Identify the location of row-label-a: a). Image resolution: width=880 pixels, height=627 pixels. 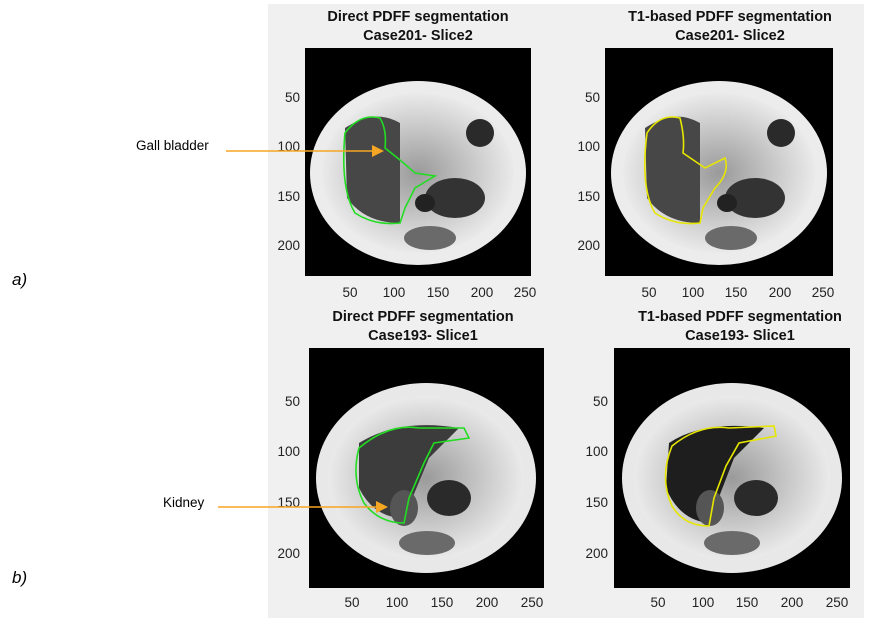
(20, 279).